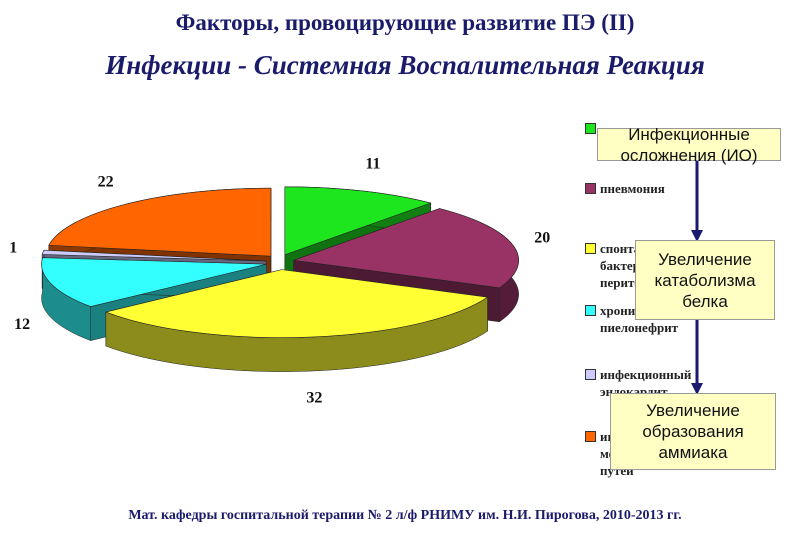 This screenshot has width=810, height=540. What do you see at coordinates (22, 324) in the screenshot?
I see `data-label: 12` at bounding box center [22, 324].